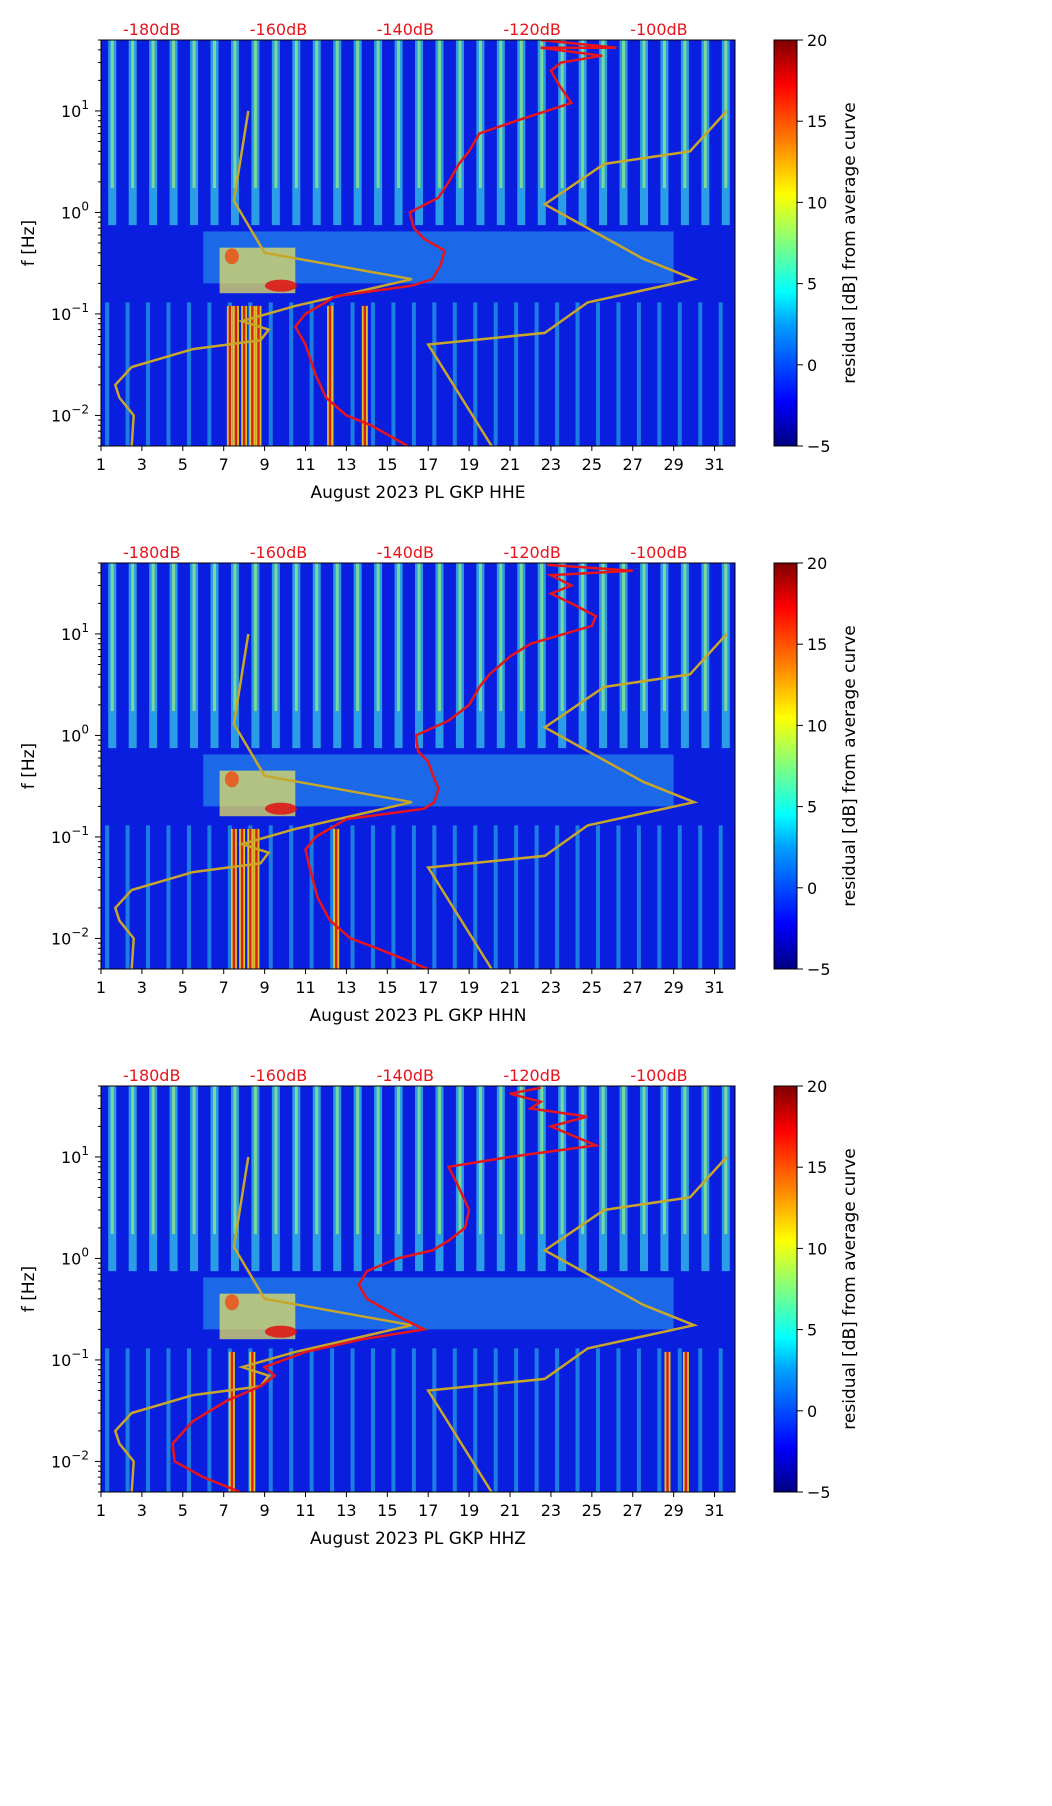 The height and width of the screenshot is (1806, 1052). I want to click on x-tick-label: 7, so click(224, 987).